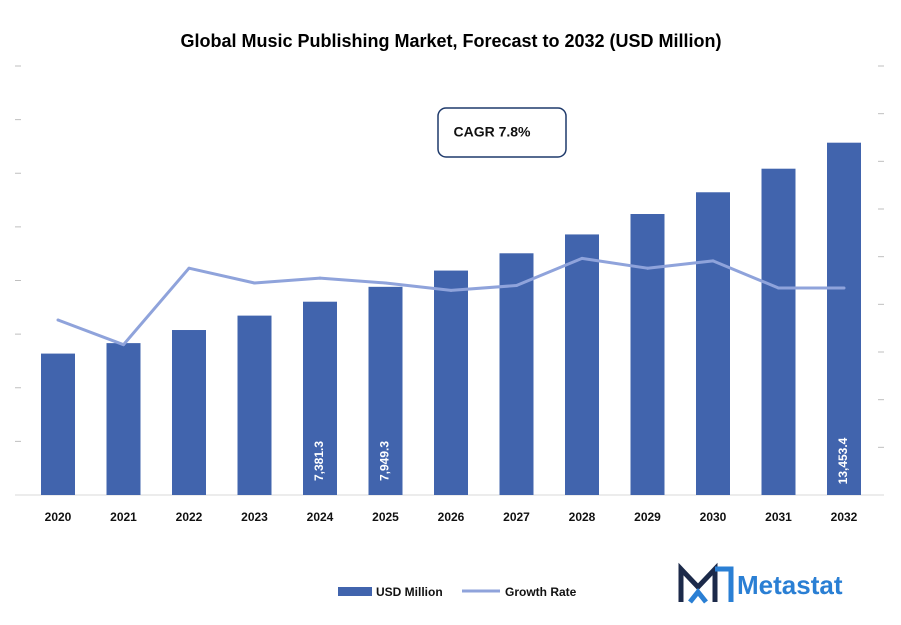  Describe the element at coordinates (385, 461) in the screenshot. I see `bar-value-label-2025: 7,949.3` at that location.